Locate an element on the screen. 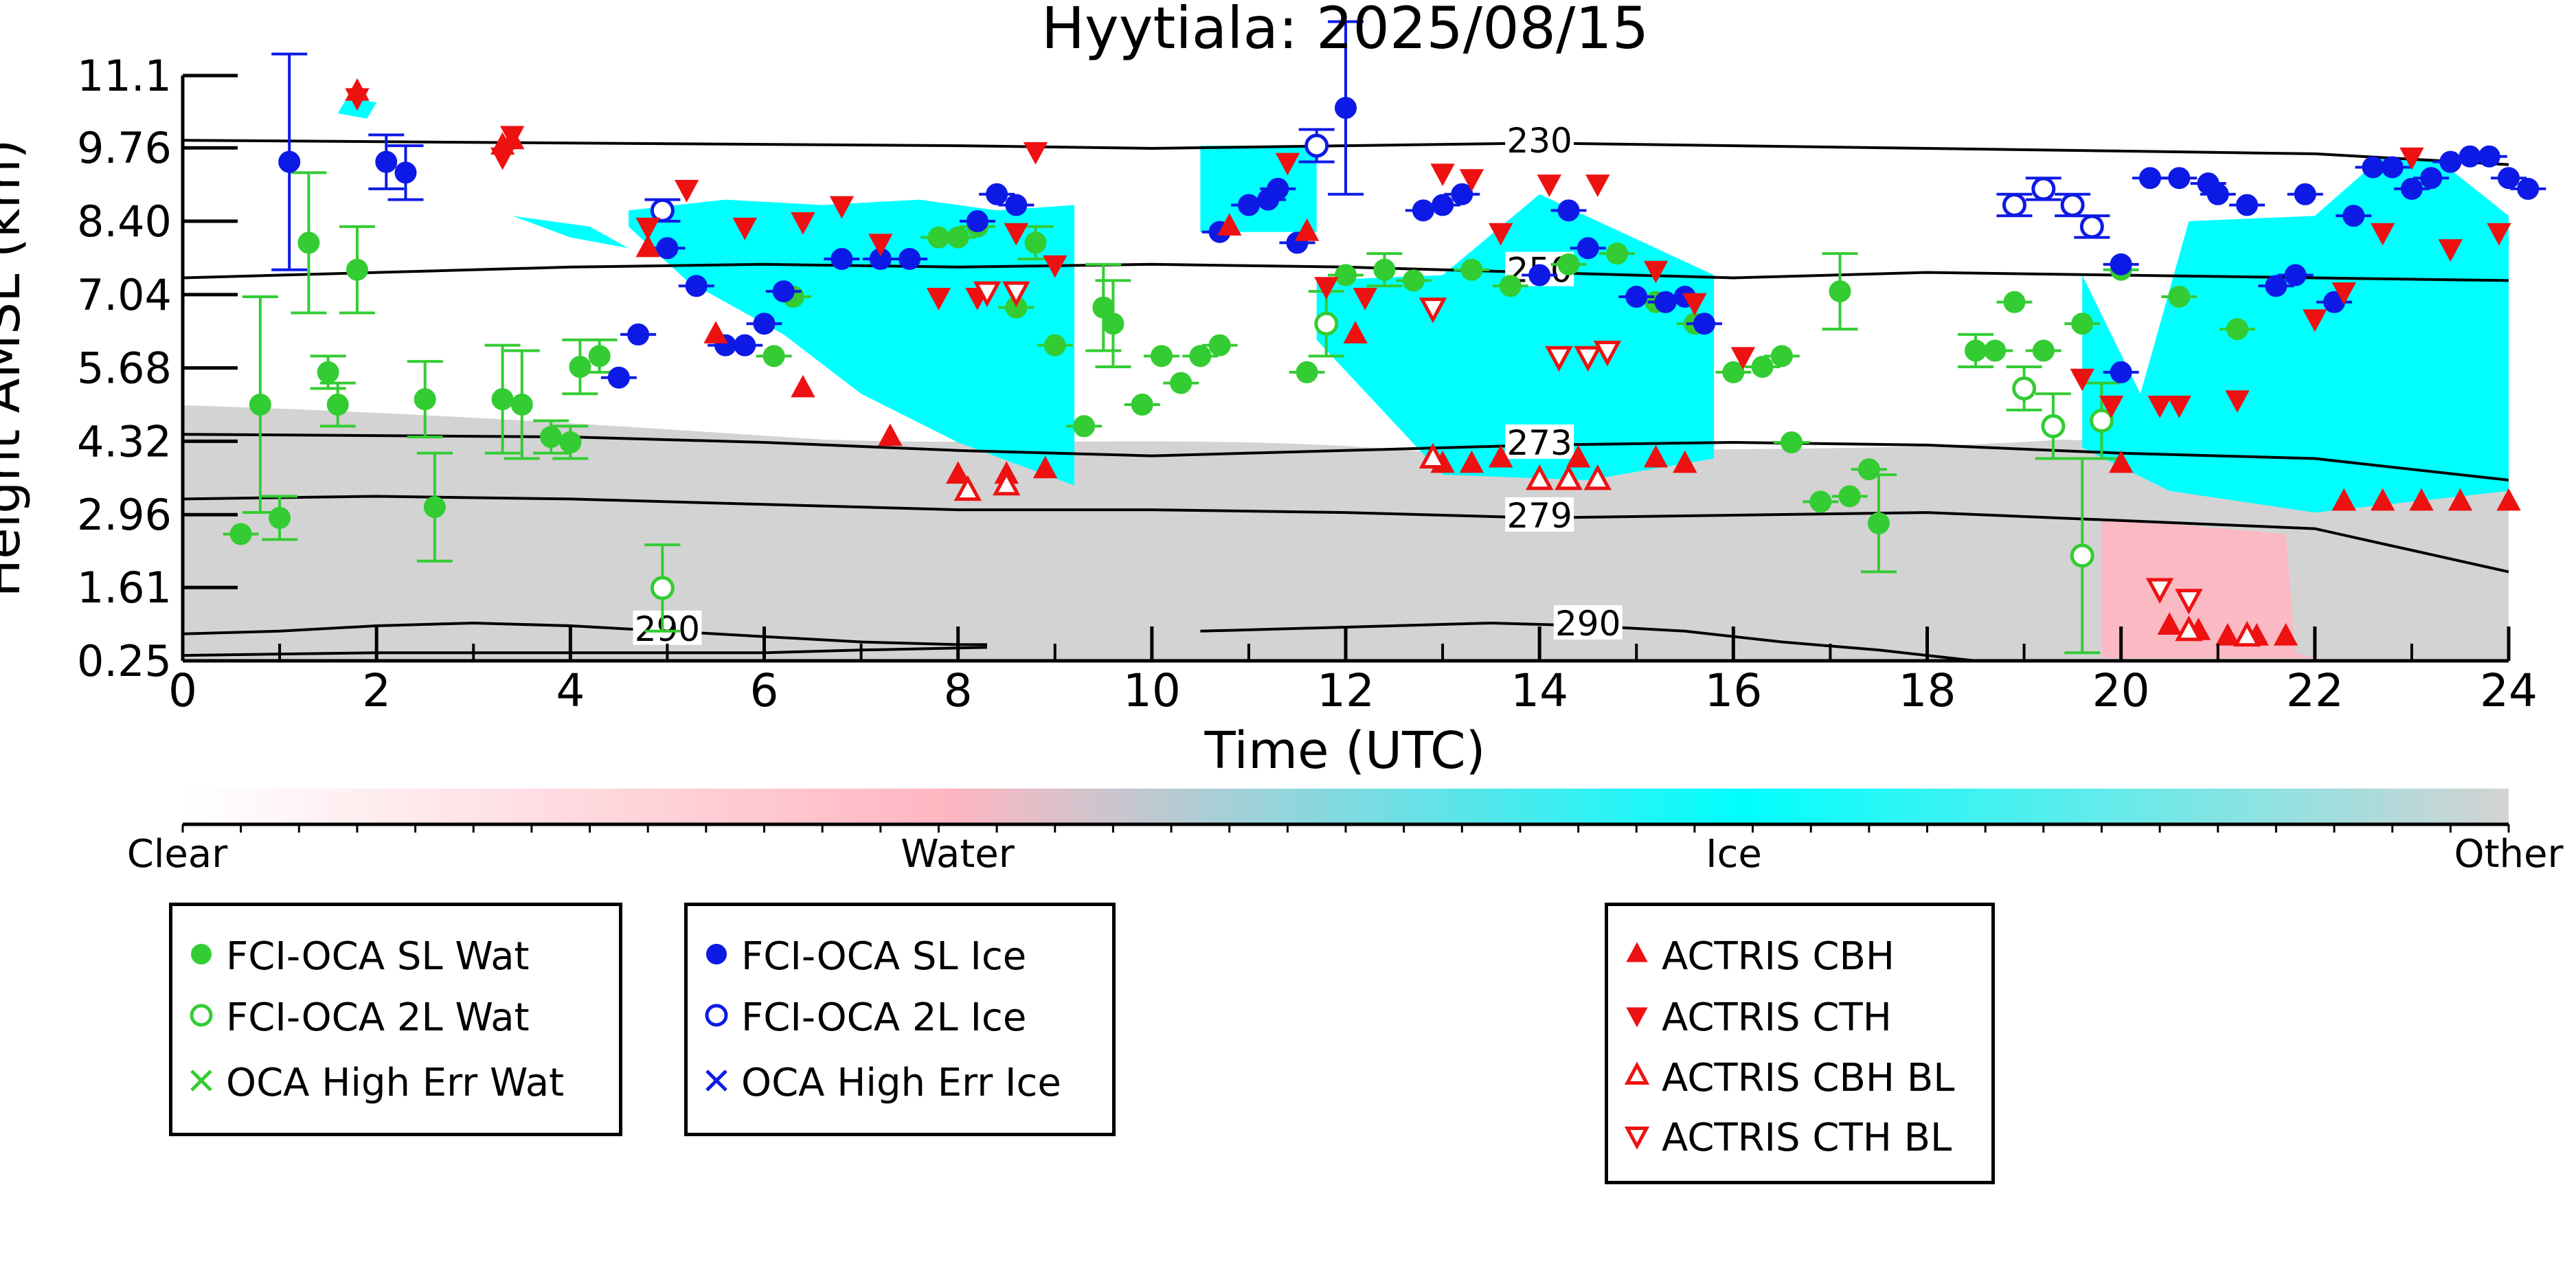  colorbar is located at coordinates (1346, 806).